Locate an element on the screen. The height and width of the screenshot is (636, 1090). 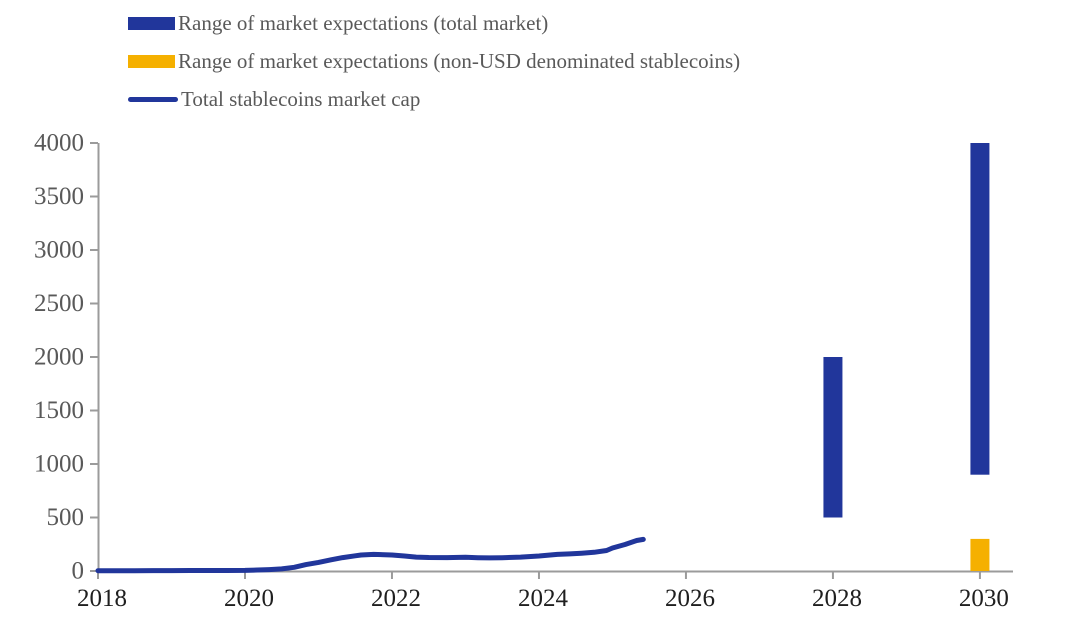
total-range-swatch-icon is located at coordinates (151, 23).